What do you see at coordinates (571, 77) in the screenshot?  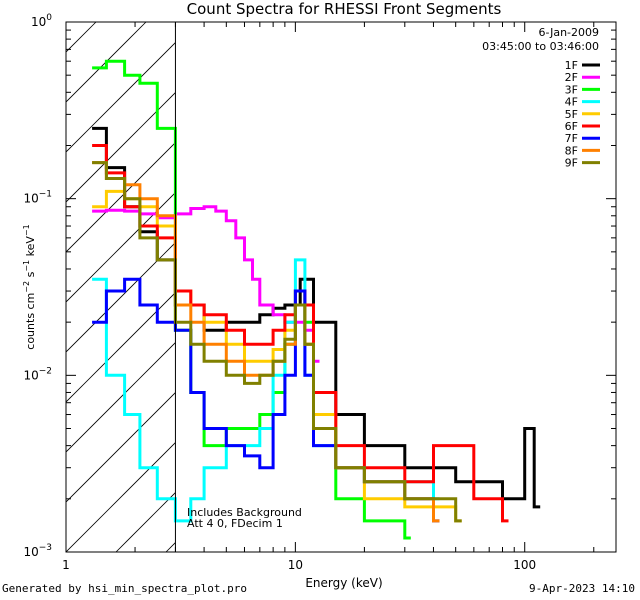 I see `legend-label-2F: 2F` at bounding box center [571, 77].